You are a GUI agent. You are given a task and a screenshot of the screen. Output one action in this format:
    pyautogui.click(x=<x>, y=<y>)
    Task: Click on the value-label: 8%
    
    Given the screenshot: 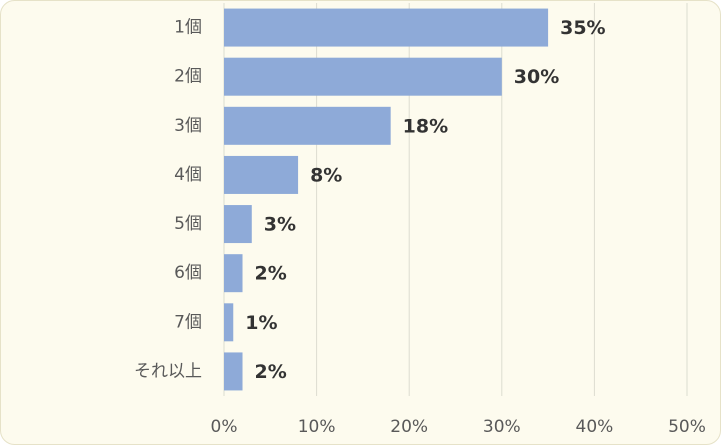 What is the action you would take?
    pyautogui.click(x=326, y=175)
    